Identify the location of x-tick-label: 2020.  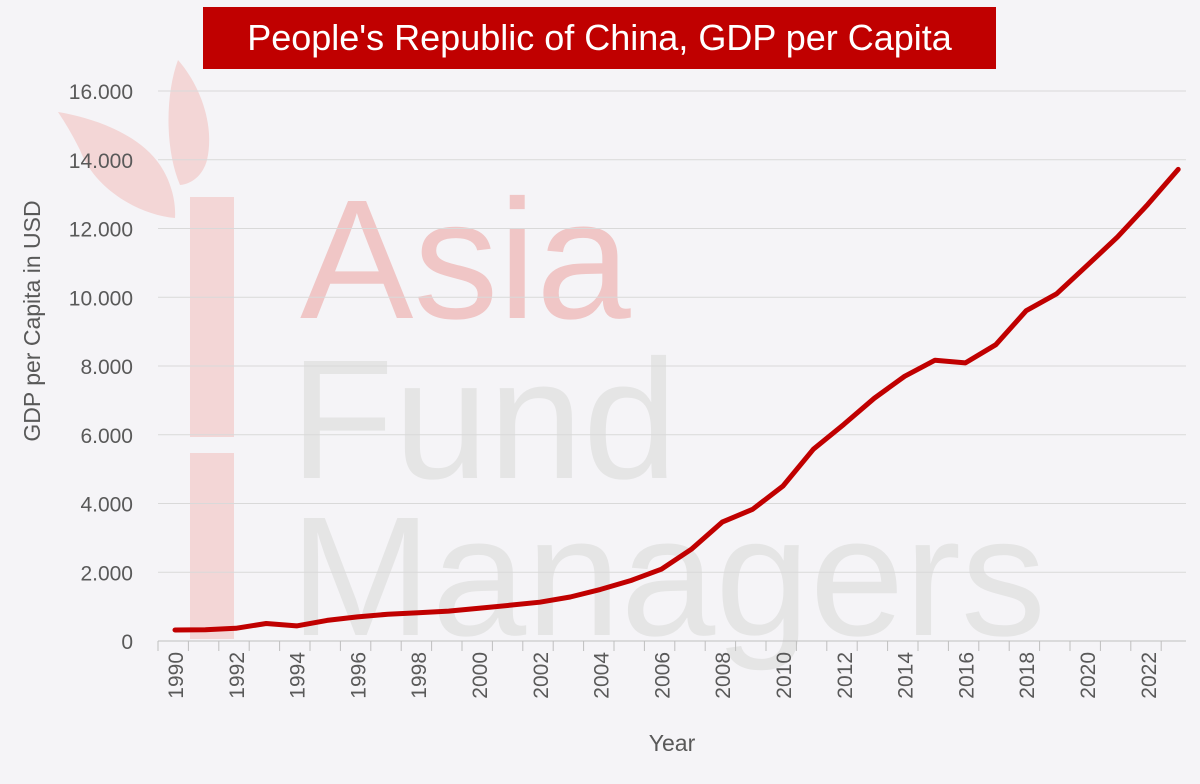
(1088, 675).